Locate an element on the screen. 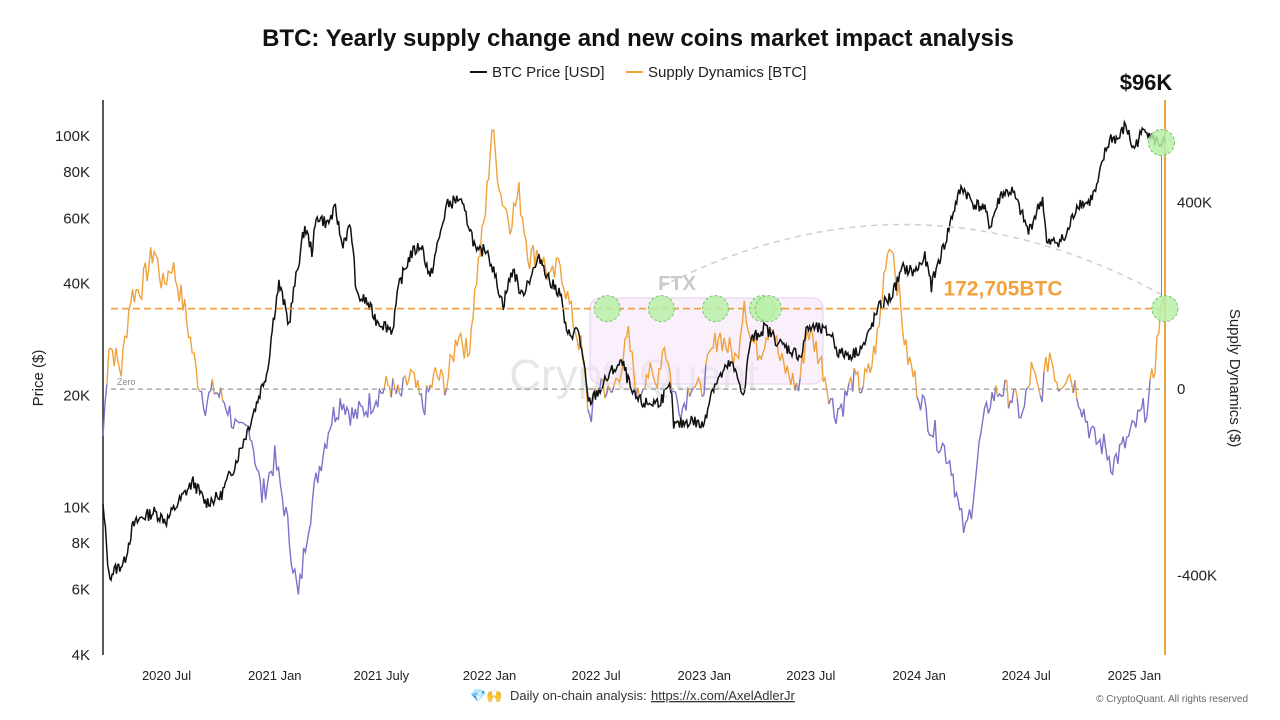 This screenshot has width=1280, height=720. x-tick-label: 2024 Jul is located at coordinates (1026, 675).